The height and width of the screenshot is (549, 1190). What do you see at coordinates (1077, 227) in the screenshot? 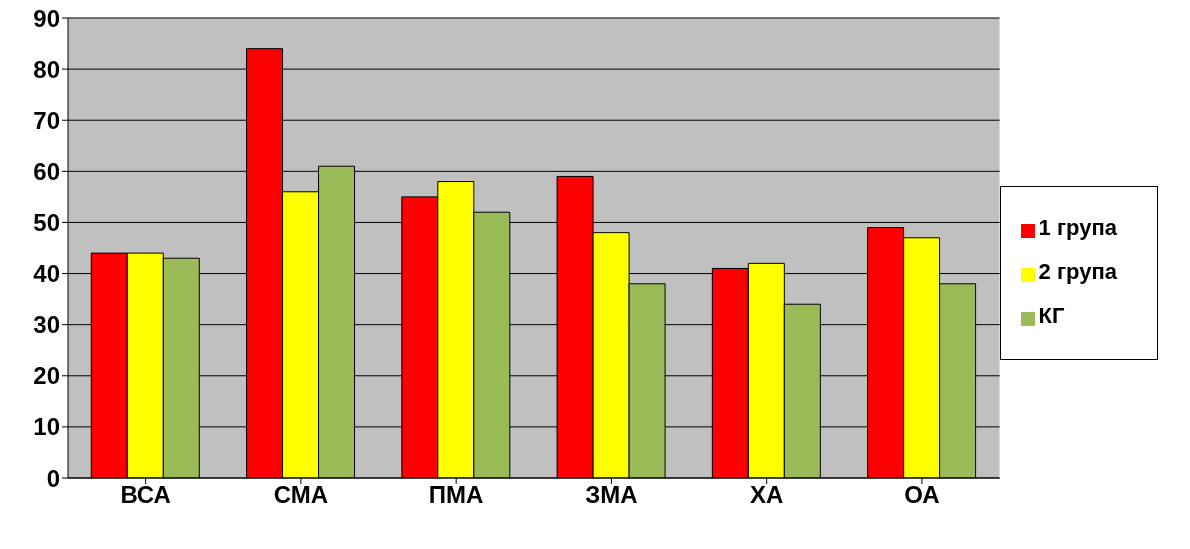
I see `legend-label: 1 група` at bounding box center [1077, 227].